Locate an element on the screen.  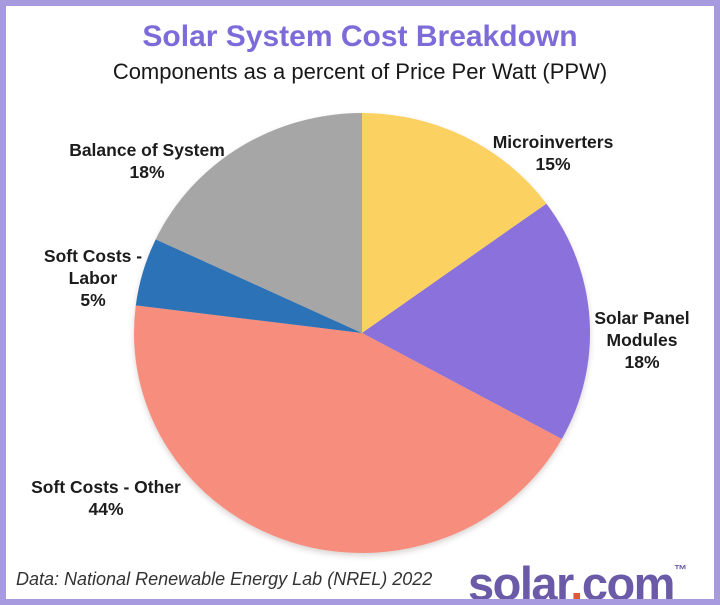
pie-label-text: Soft Costs - is located at coordinates (93, 256).